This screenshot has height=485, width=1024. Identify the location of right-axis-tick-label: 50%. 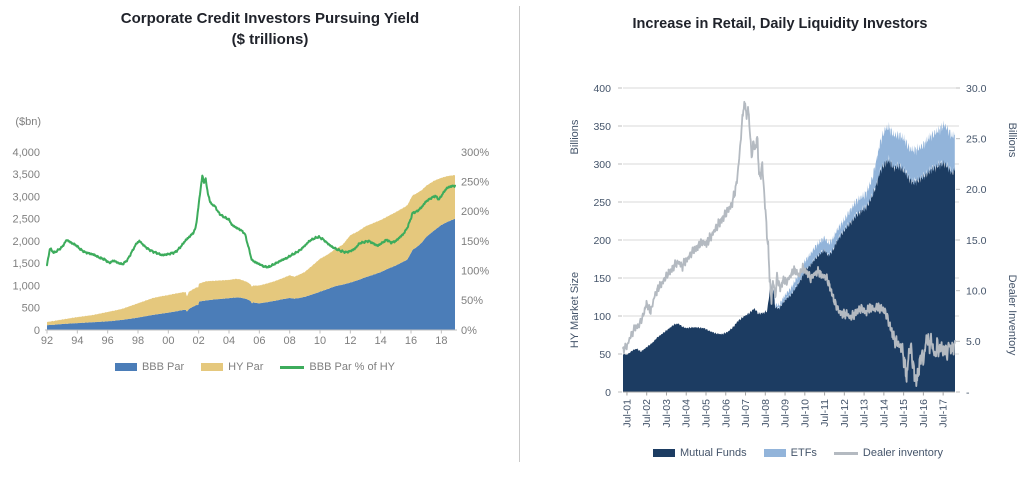
(472, 301).